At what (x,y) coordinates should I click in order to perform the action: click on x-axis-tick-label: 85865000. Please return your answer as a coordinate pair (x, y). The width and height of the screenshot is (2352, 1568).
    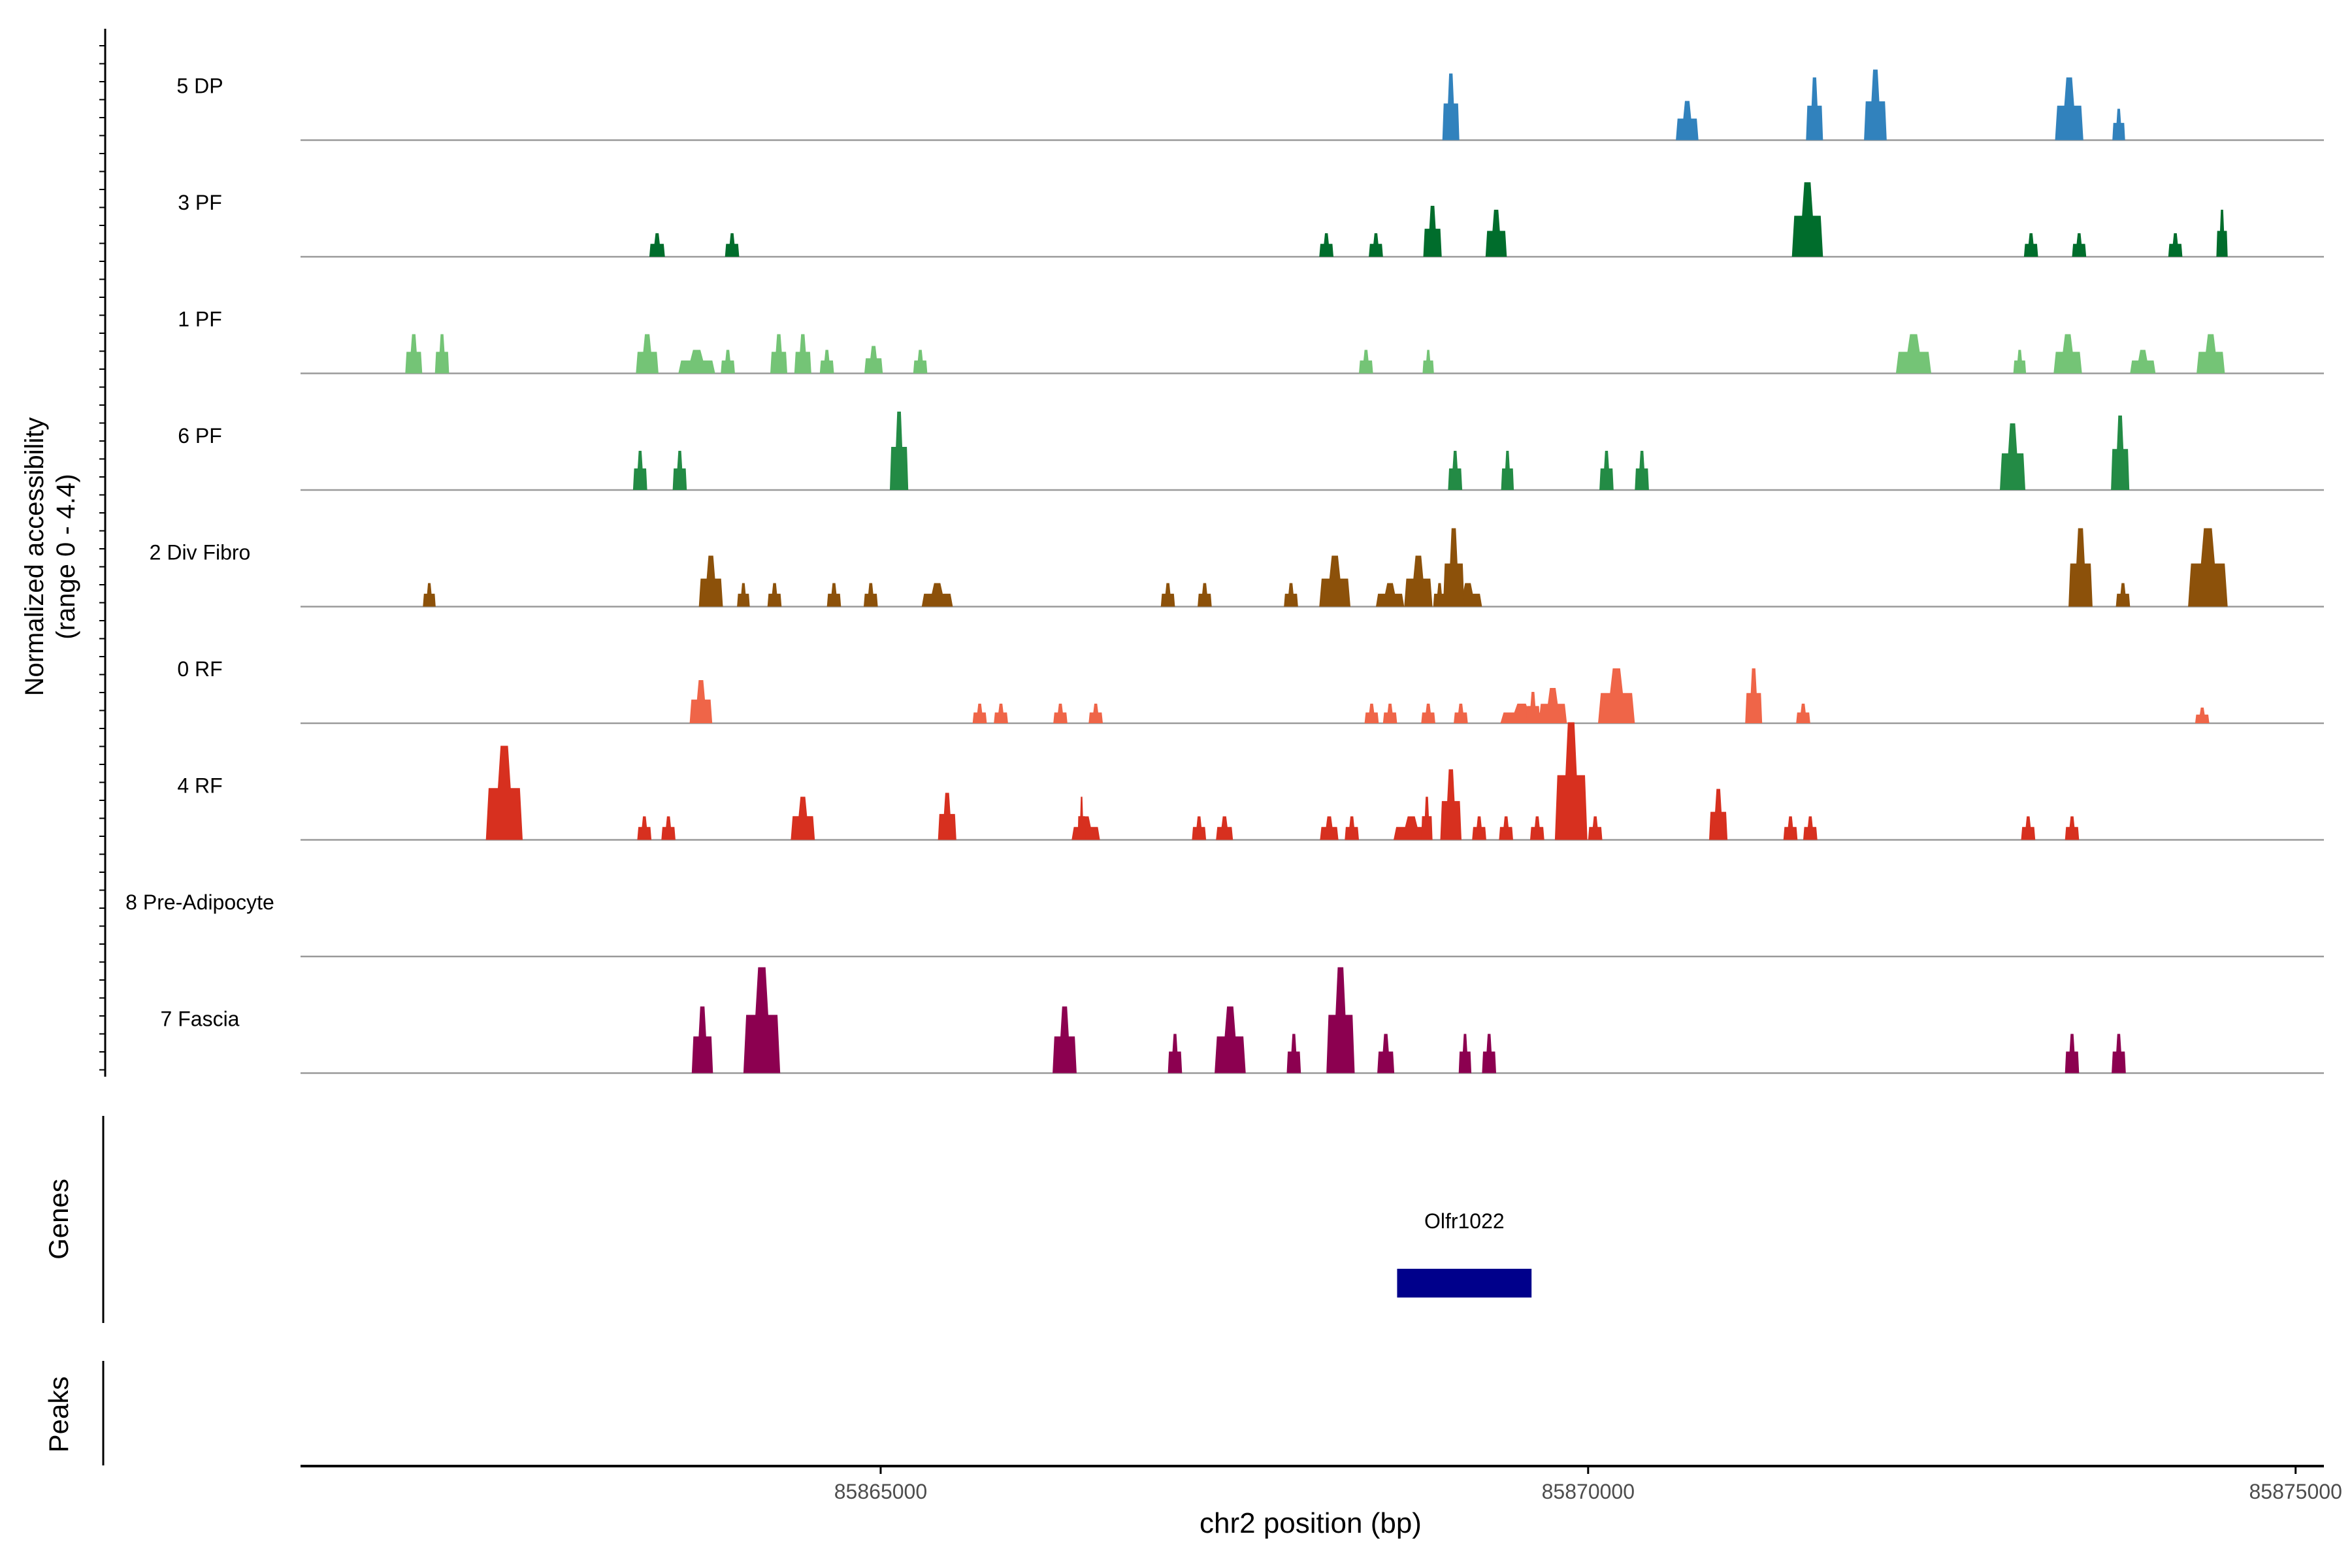
    Looking at the image, I should click on (880, 1491).